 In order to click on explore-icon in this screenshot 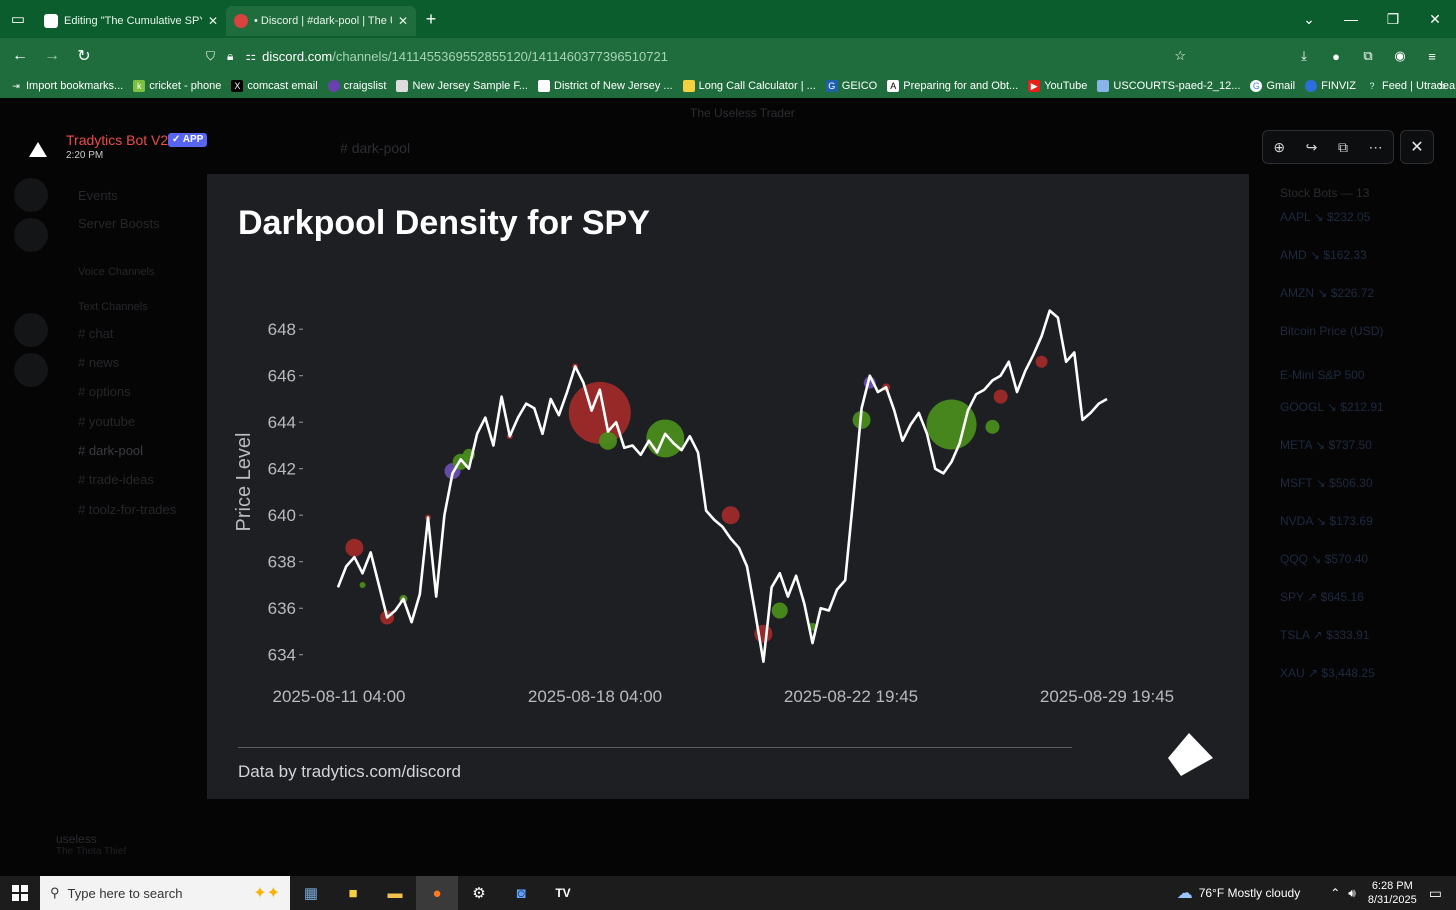, I will do `click(31, 370)`.